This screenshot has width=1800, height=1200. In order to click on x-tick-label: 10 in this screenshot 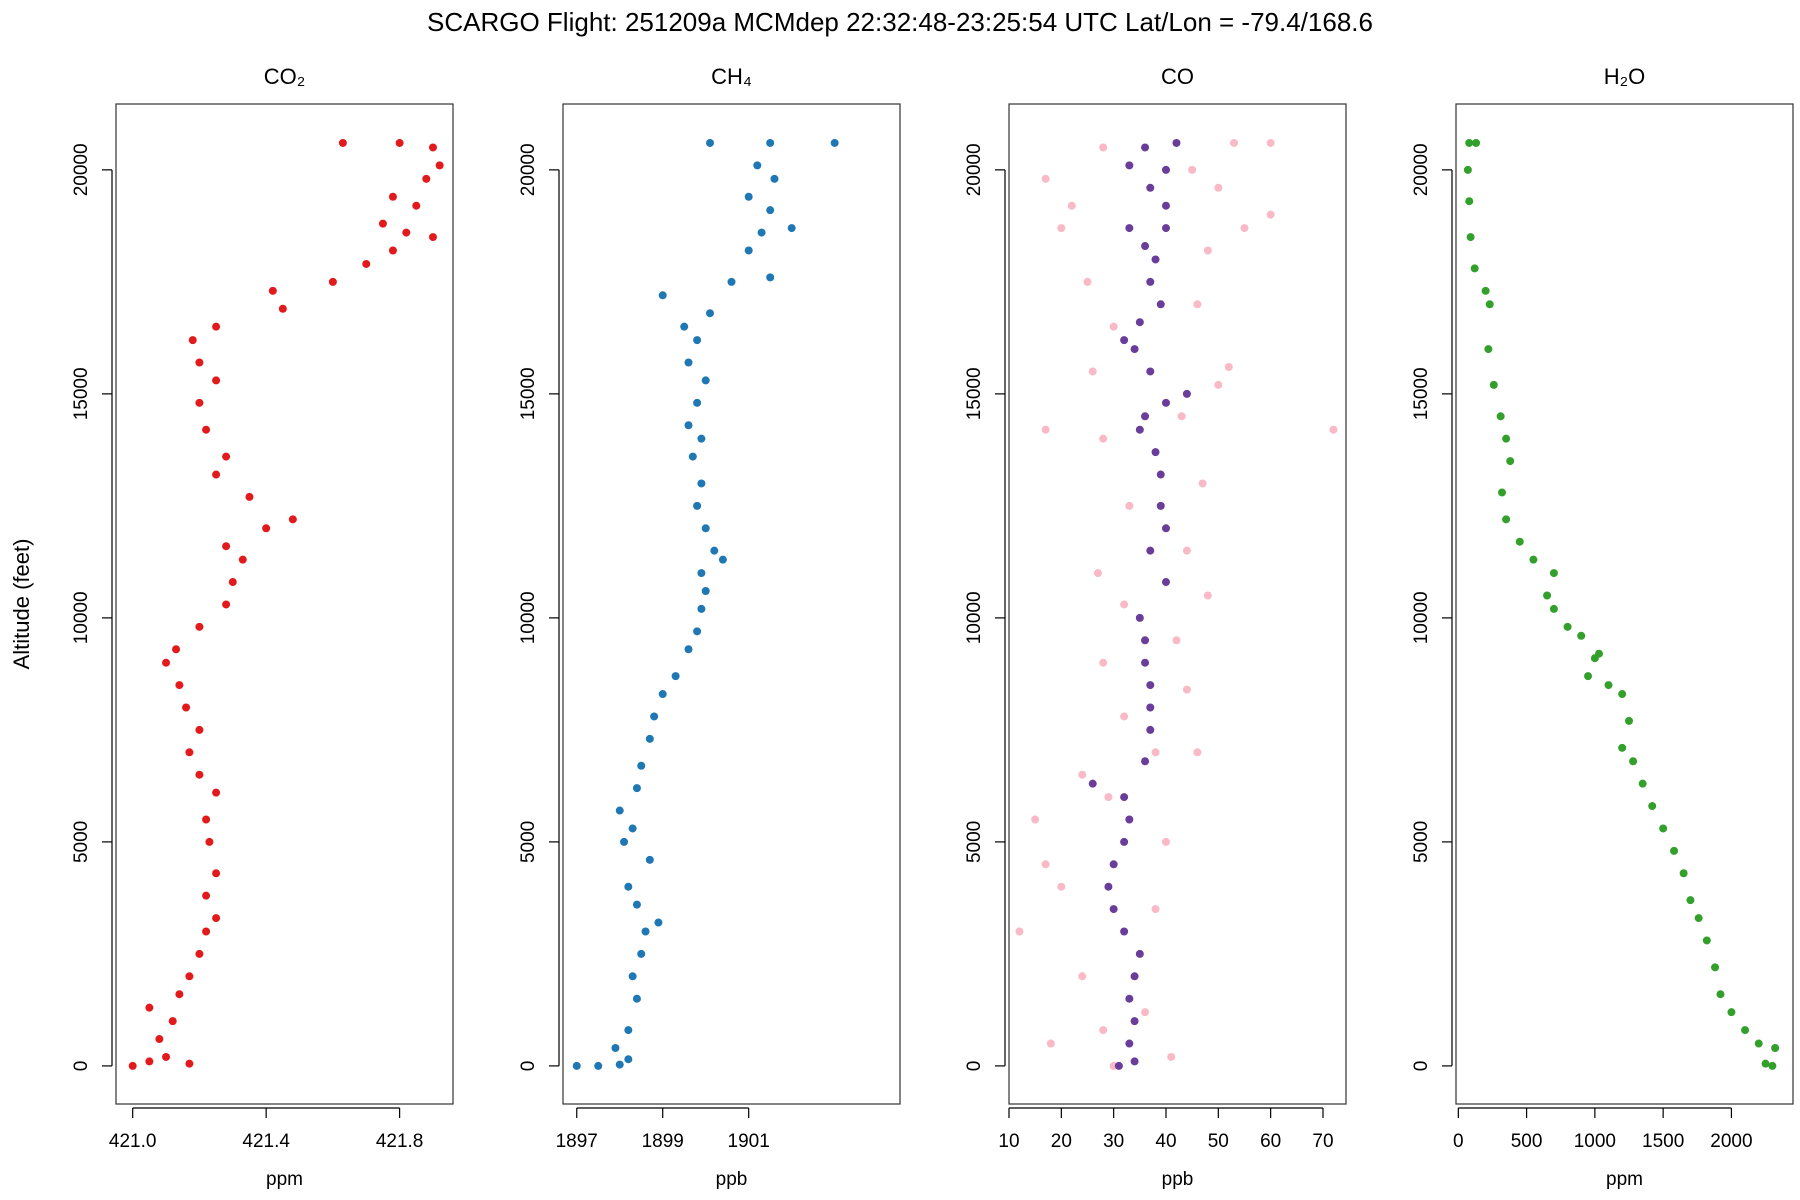, I will do `click(1008, 1141)`.